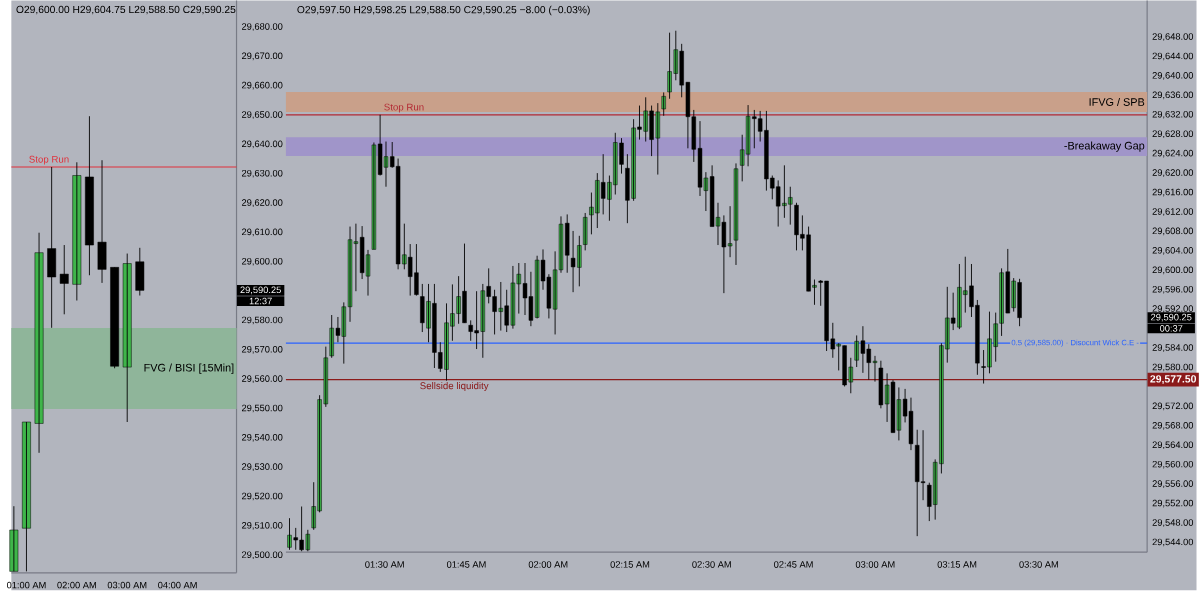 The height and width of the screenshot is (595, 1200). What do you see at coordinates (262, 408) in the screenshot?
I see `y-tick-label: 29,550.00` at bounding box center [262, 408].